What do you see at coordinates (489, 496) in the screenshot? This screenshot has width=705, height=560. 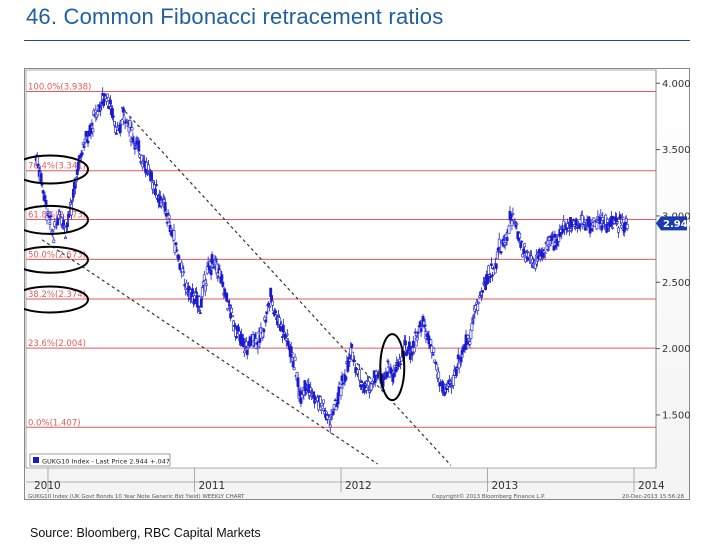 I see `footer-copyright-text: Copyright© 2013 Bloomberg Finance L.P.` at bounding box center [489, 496].